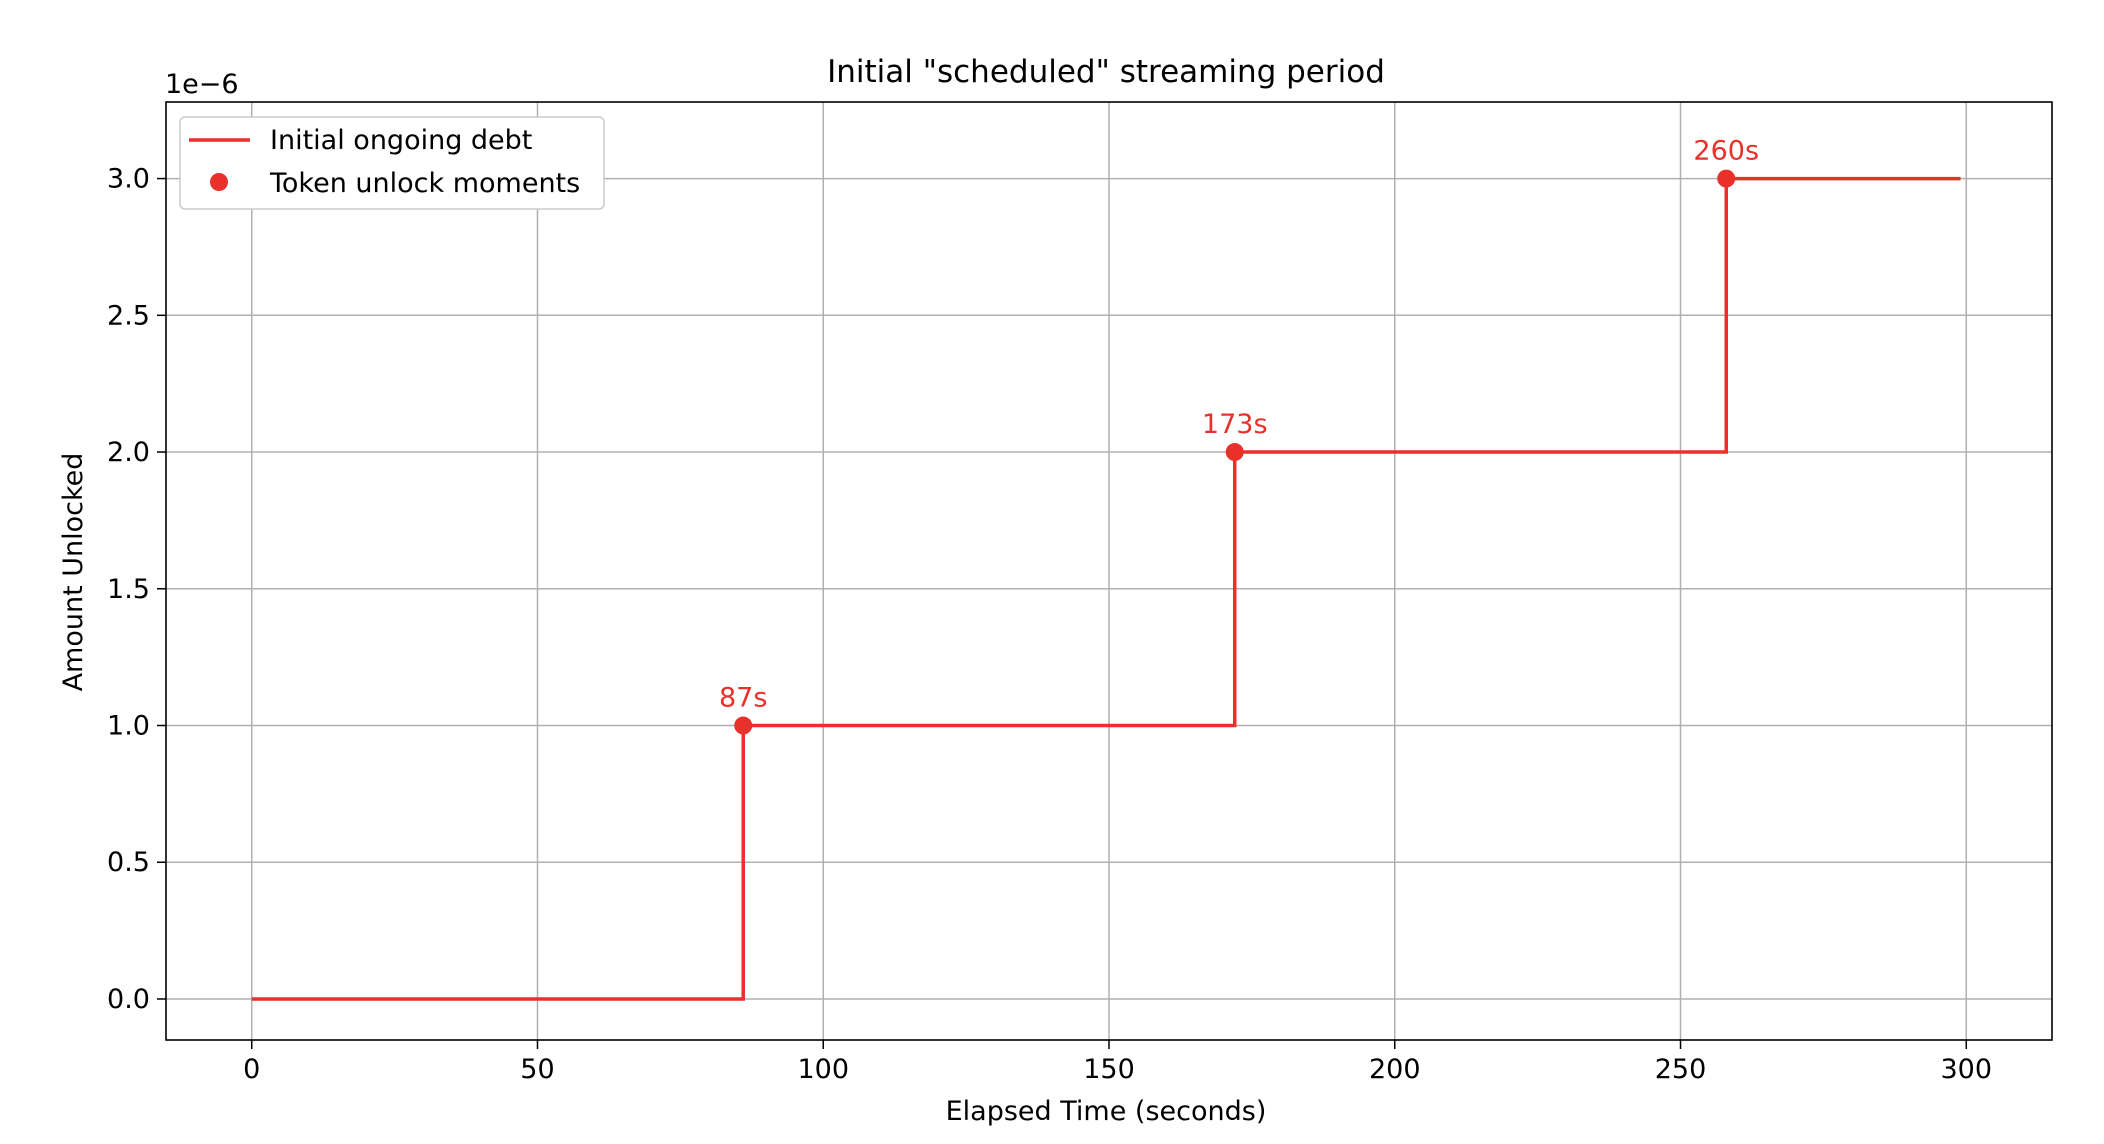 The image size is (2104, 1144). Describe the element at coordinates (128, 726) in the screenshot. I see `y-tick-label: 1.0` at that location.